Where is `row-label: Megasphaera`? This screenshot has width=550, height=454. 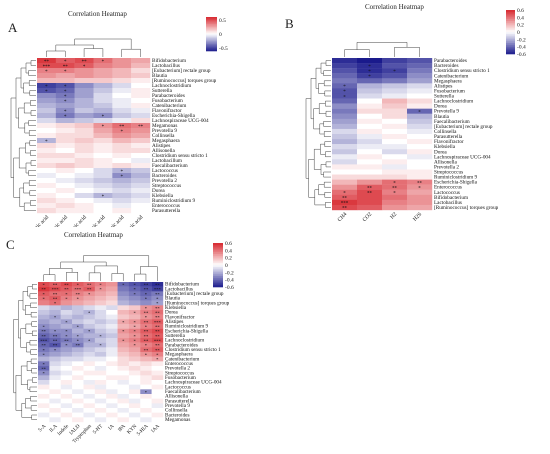 row-label: Megasphaera is located at coordinates (179, 355).